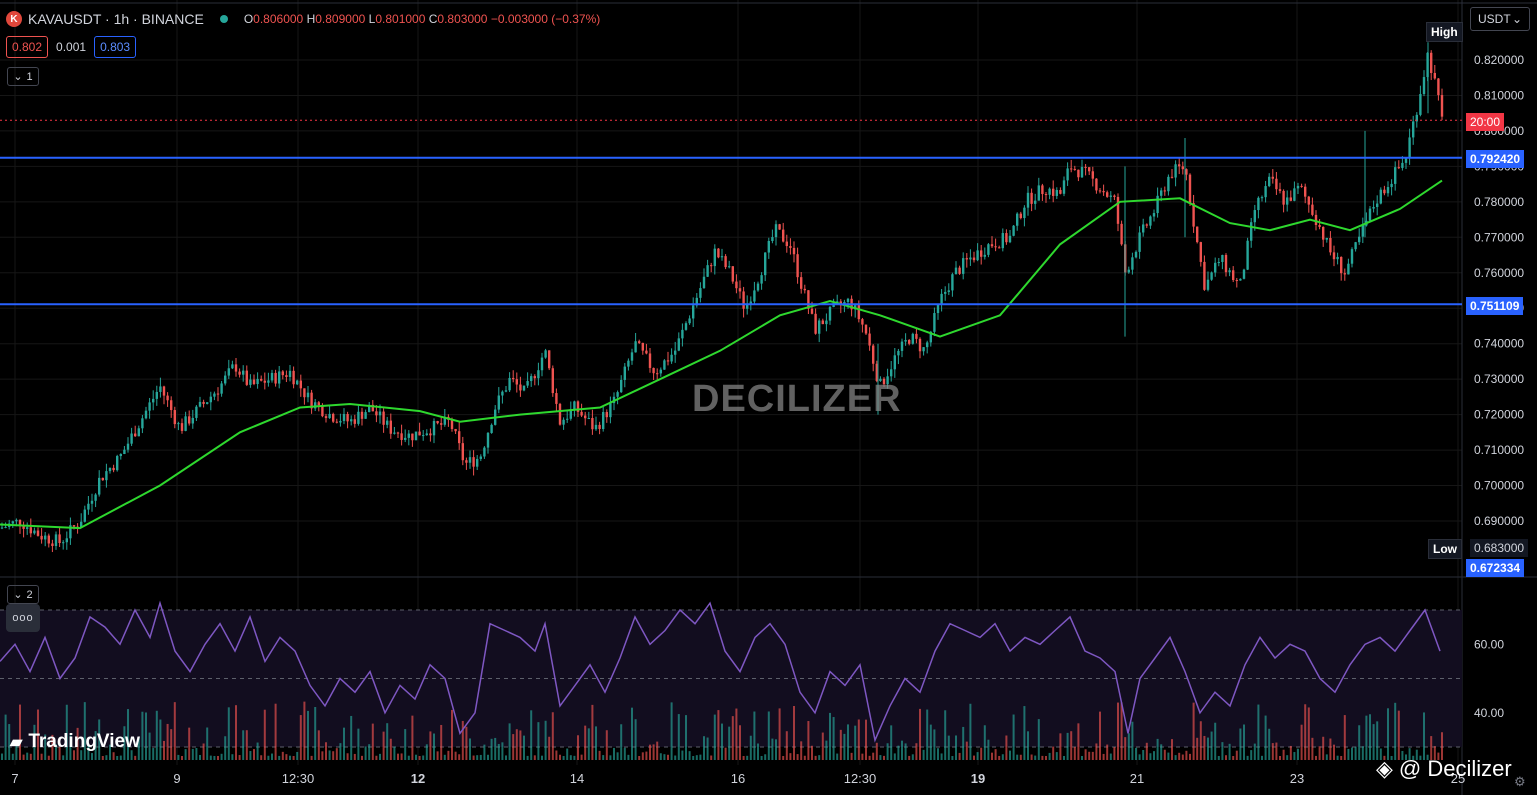 This screenshot has width=1537, height=795. Describe the element at coordinates (1137, 778) in the screenshot. I see `time-tick-label: 21` at that location.